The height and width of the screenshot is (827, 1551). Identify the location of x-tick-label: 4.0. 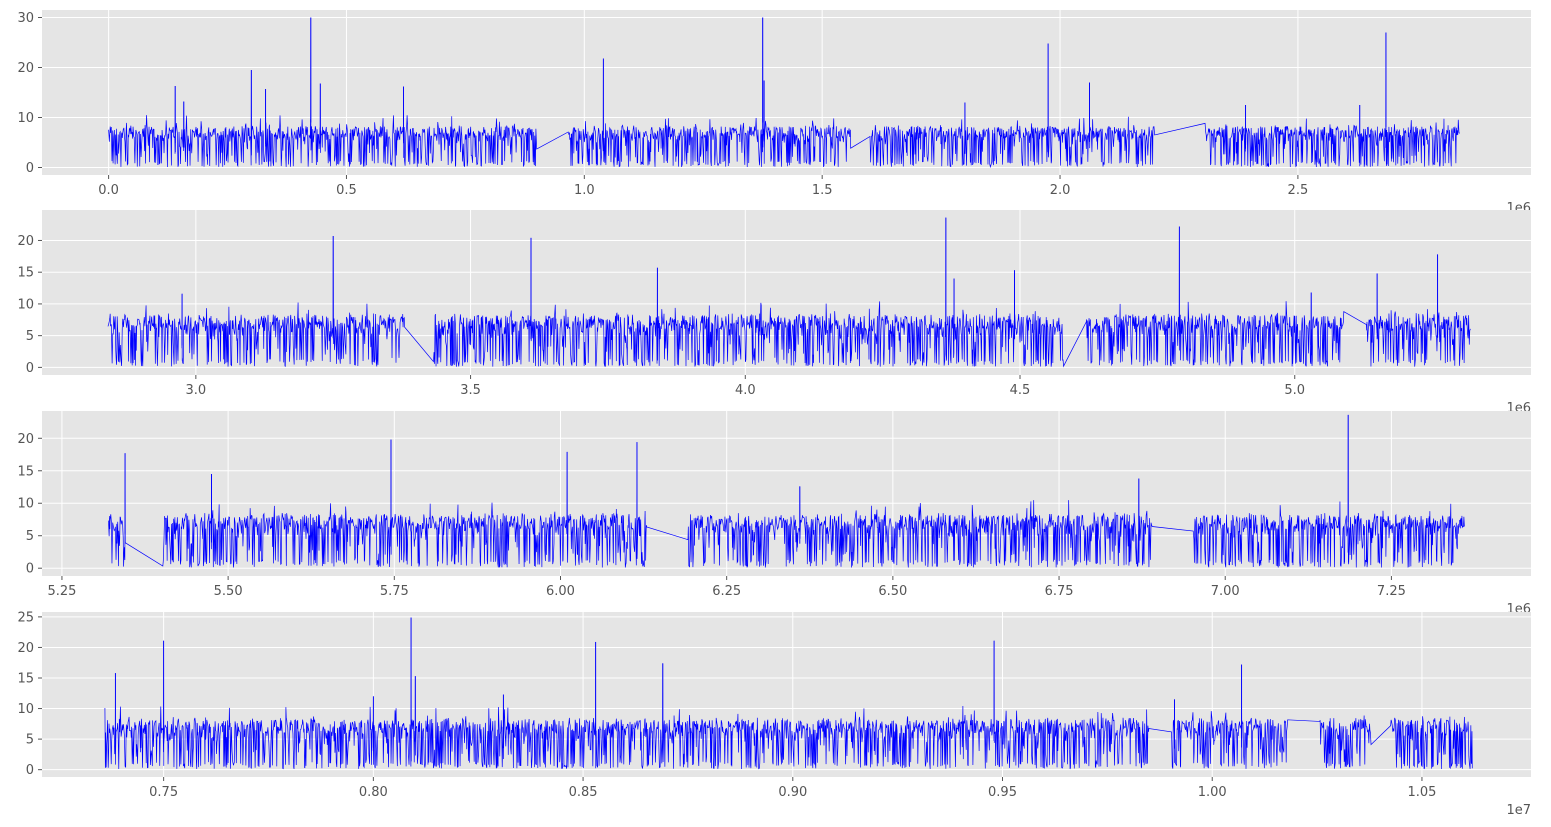
(745, 390).